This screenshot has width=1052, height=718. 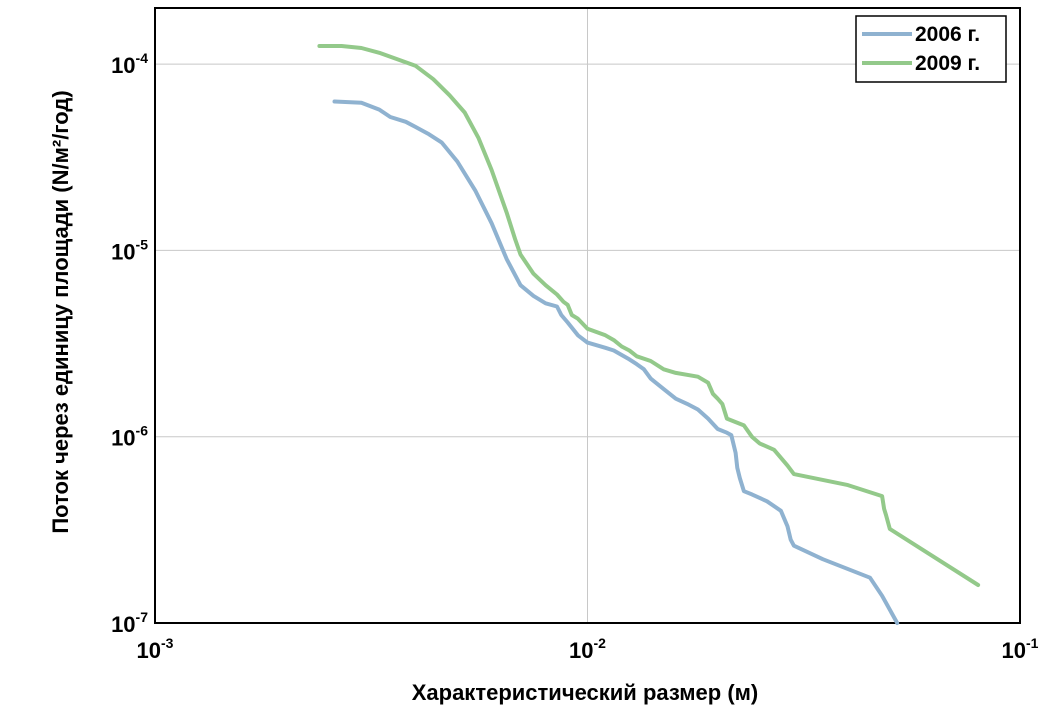 I want to click on legend: 2006 г. 2009 г., so click(x=931, y=49).